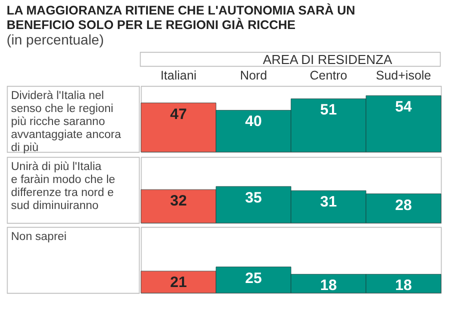 The width and height of the screenshot is (452, 324). What do you see at coordinates (327, 59) in the screenshot?
I see `text: AREA DI RESIDENZA` at bounding box center [327, 59].